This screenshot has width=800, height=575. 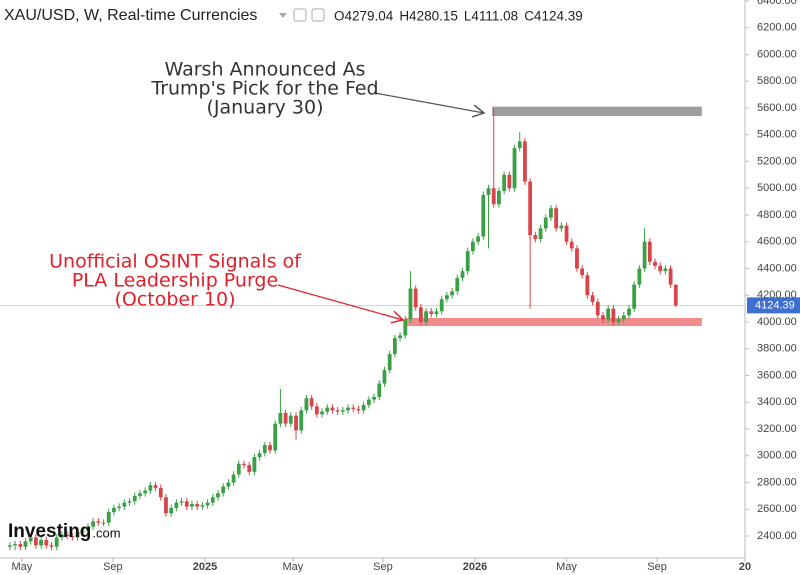 I want to click on y-tick-label: 6400.00, so click(x=777, y=3).